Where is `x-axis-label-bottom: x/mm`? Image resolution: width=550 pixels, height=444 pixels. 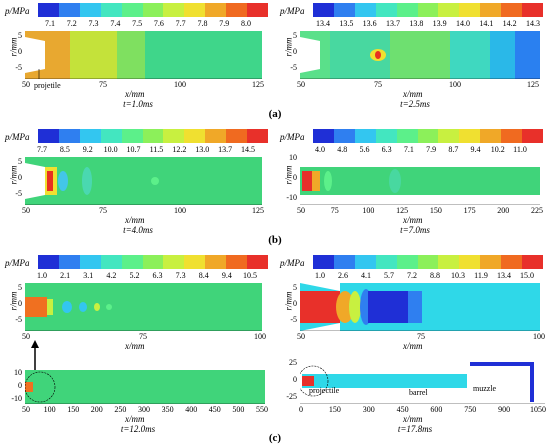 x-axis-label-bottom: x/mm is located at coordinates (413, 419).